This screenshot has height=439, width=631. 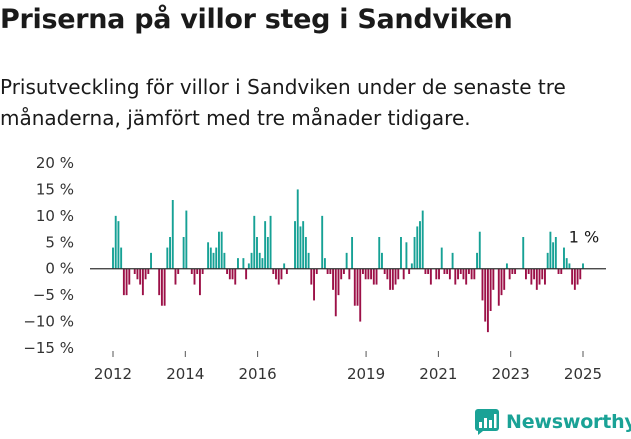 What do you see at coordinates (552, 422) in the screenshot?
I see `newsworthy-logo: Newsworthy` at bounding box center [552, 422].